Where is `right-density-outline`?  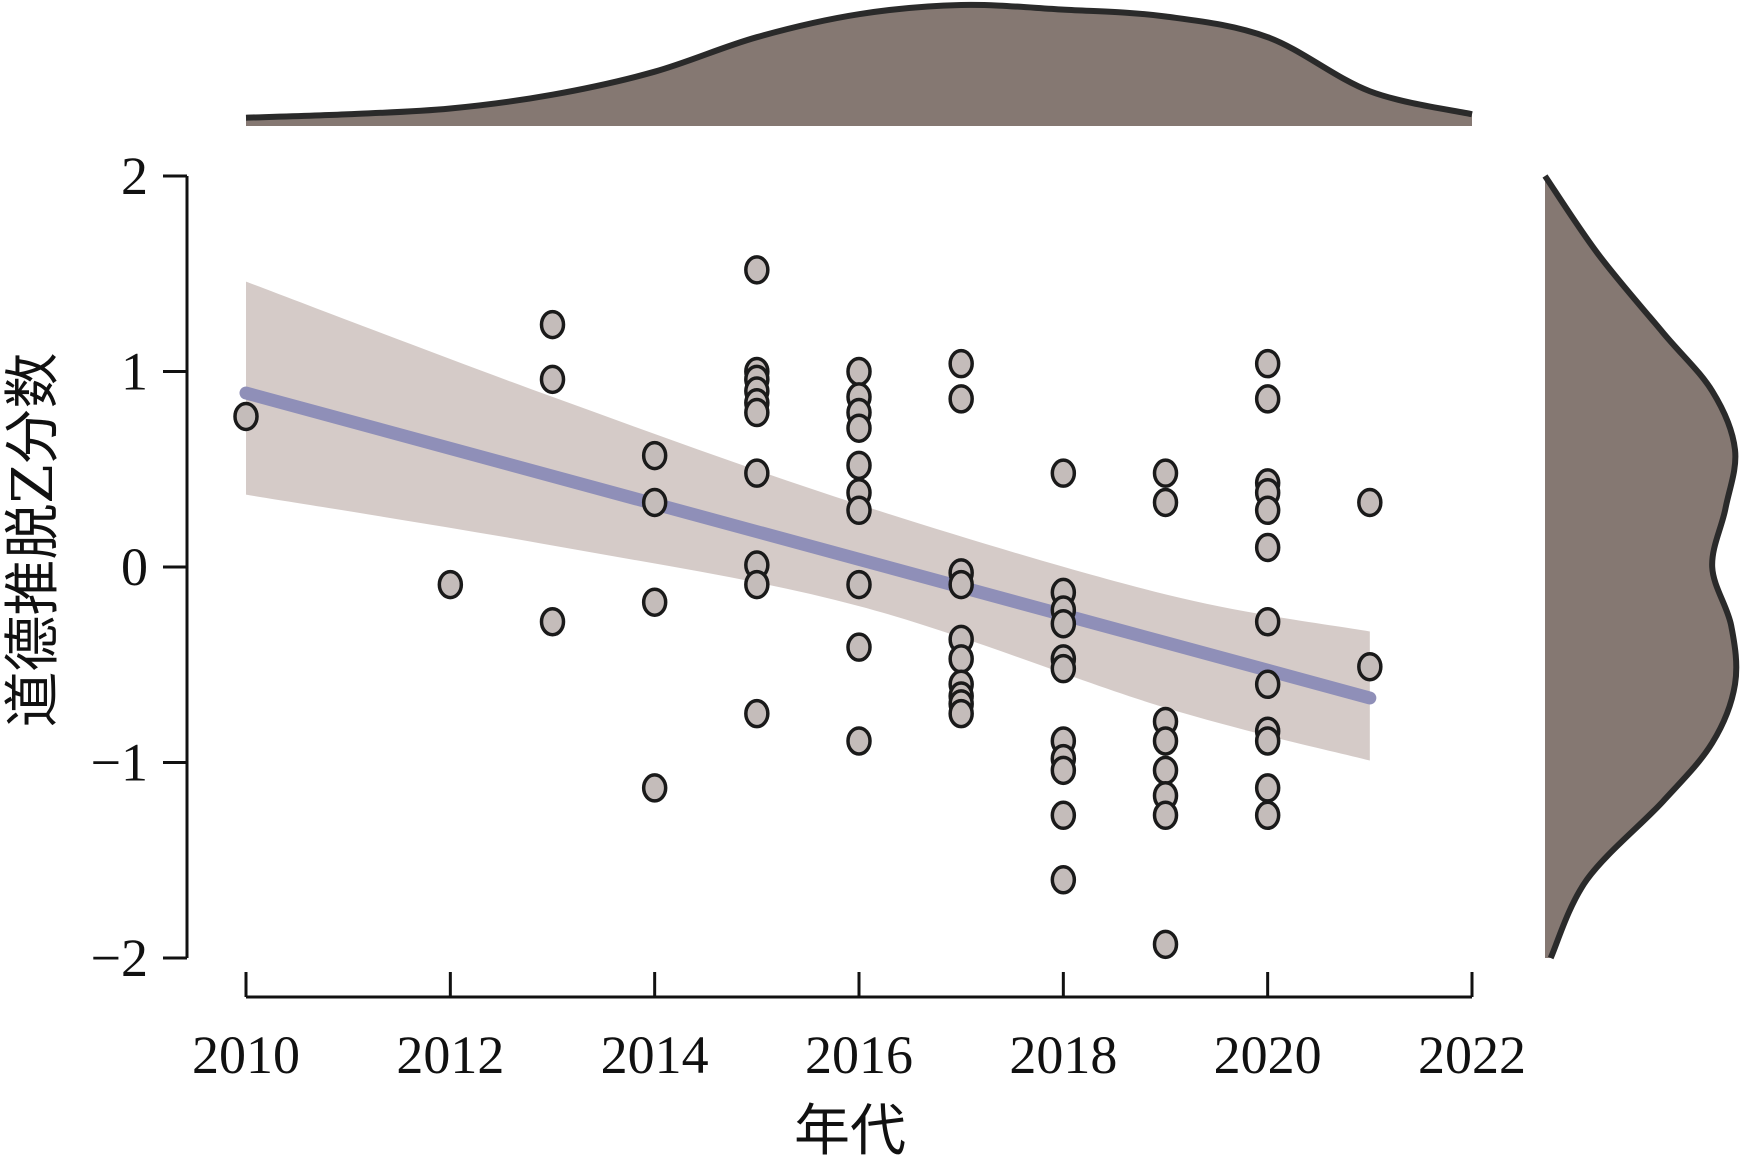 right-density-outline is located at coordinates (1641, 567).